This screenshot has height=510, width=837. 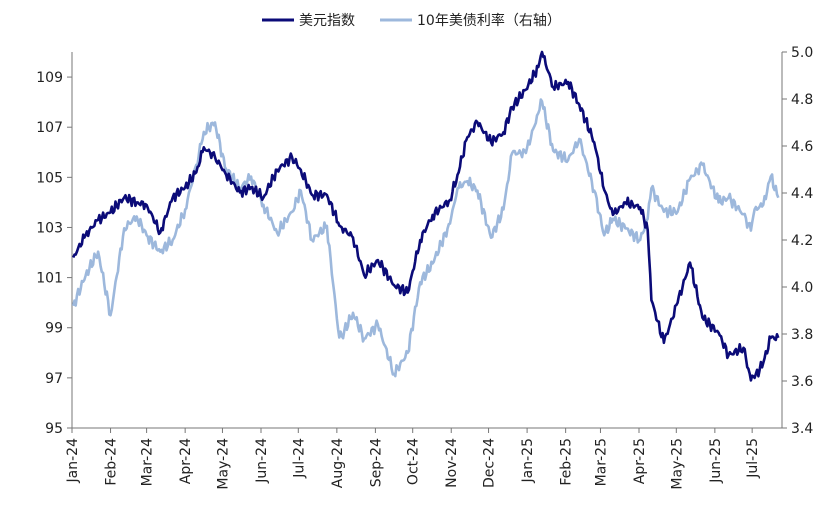 What do you see at coordinates (802, 100) in the screenshot?
I see `y-right-tick-label: 4.8` at bounding box center [802, 100].